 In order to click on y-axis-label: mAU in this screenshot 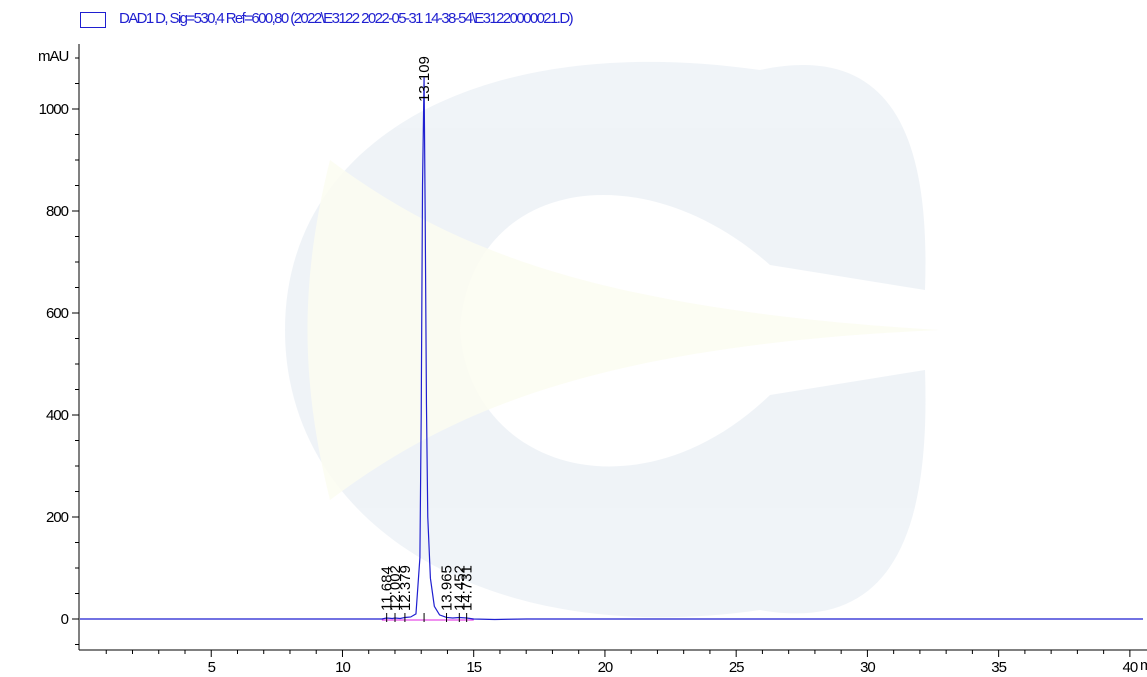, I will do `click(53, 56)`.